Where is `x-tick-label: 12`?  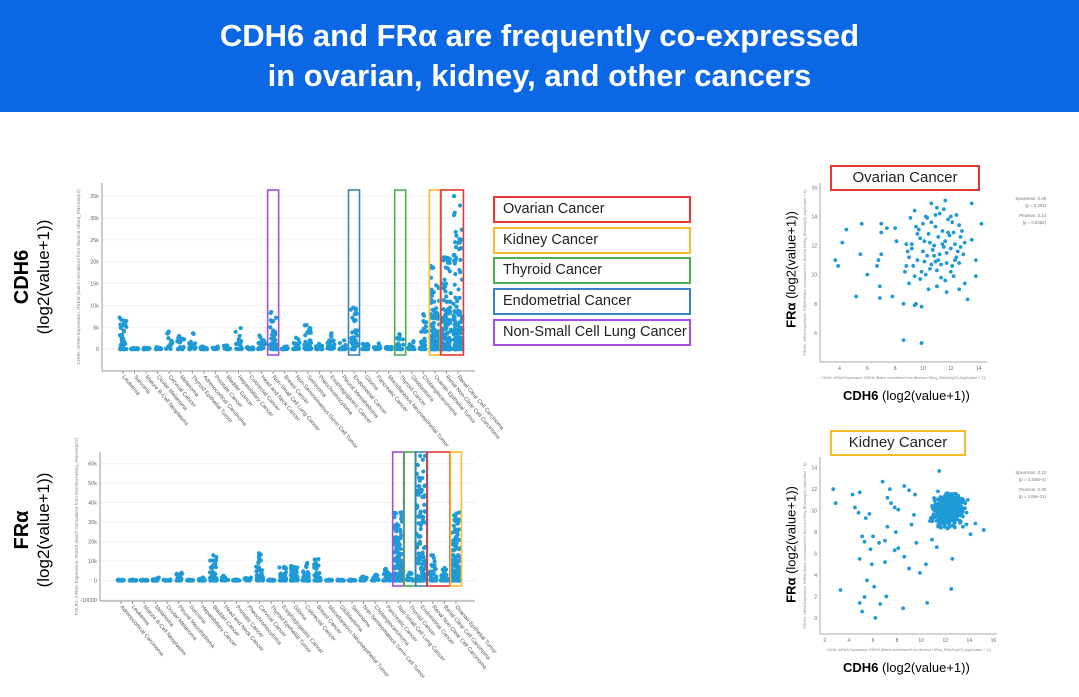 x-tick-label: 12 is located at coordinates (945, 641).